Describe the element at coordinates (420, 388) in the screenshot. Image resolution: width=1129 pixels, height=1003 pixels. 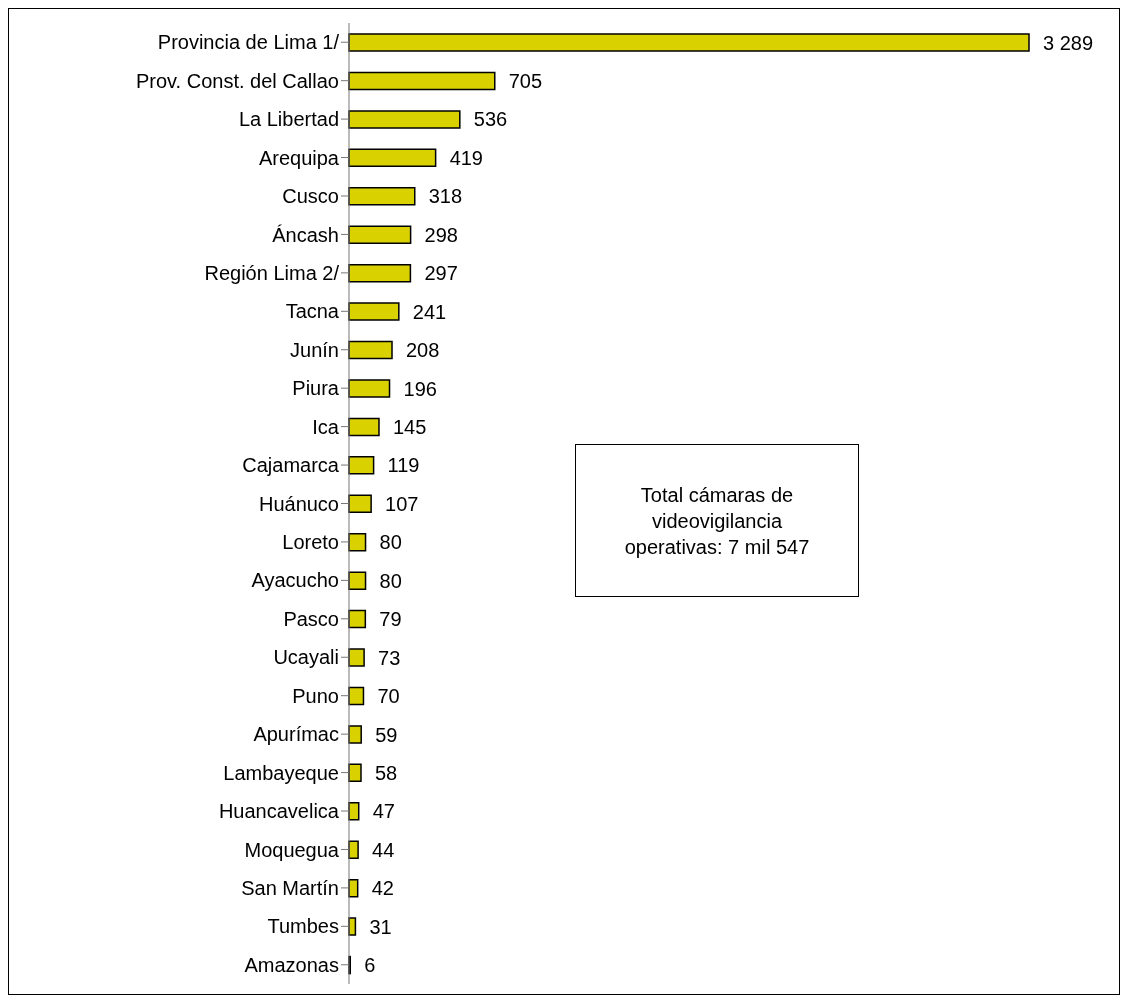
I see `data-label: 196` at that location.